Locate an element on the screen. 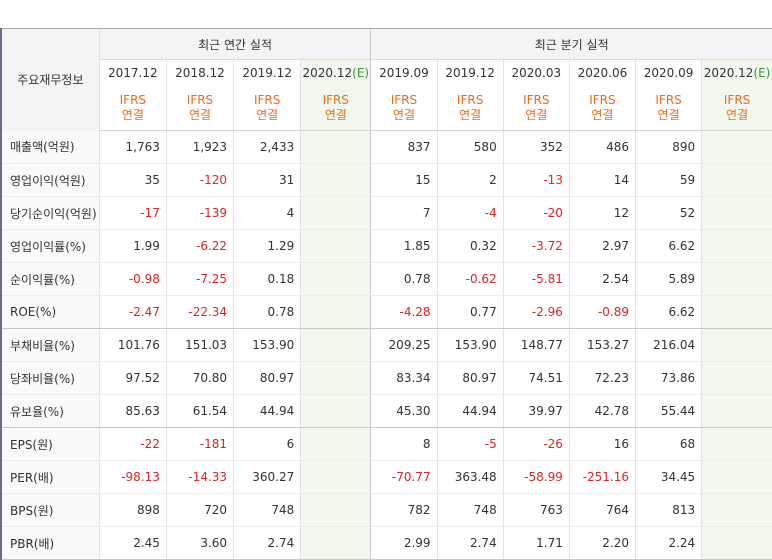 This screenshot has height=560, width=772. value-cell: 35 is located at coordinates (132, 180).